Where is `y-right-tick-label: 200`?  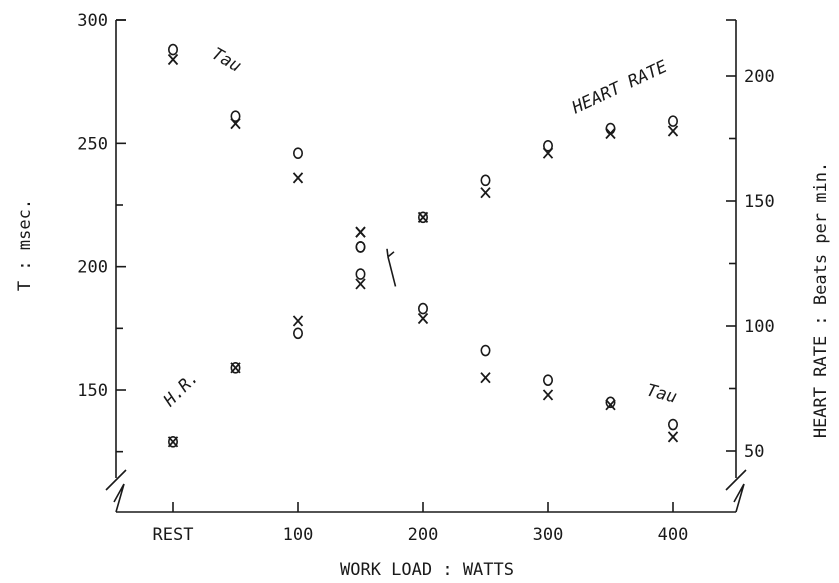 y-right-tick-label: 200 is located at coordinates (759, 77).